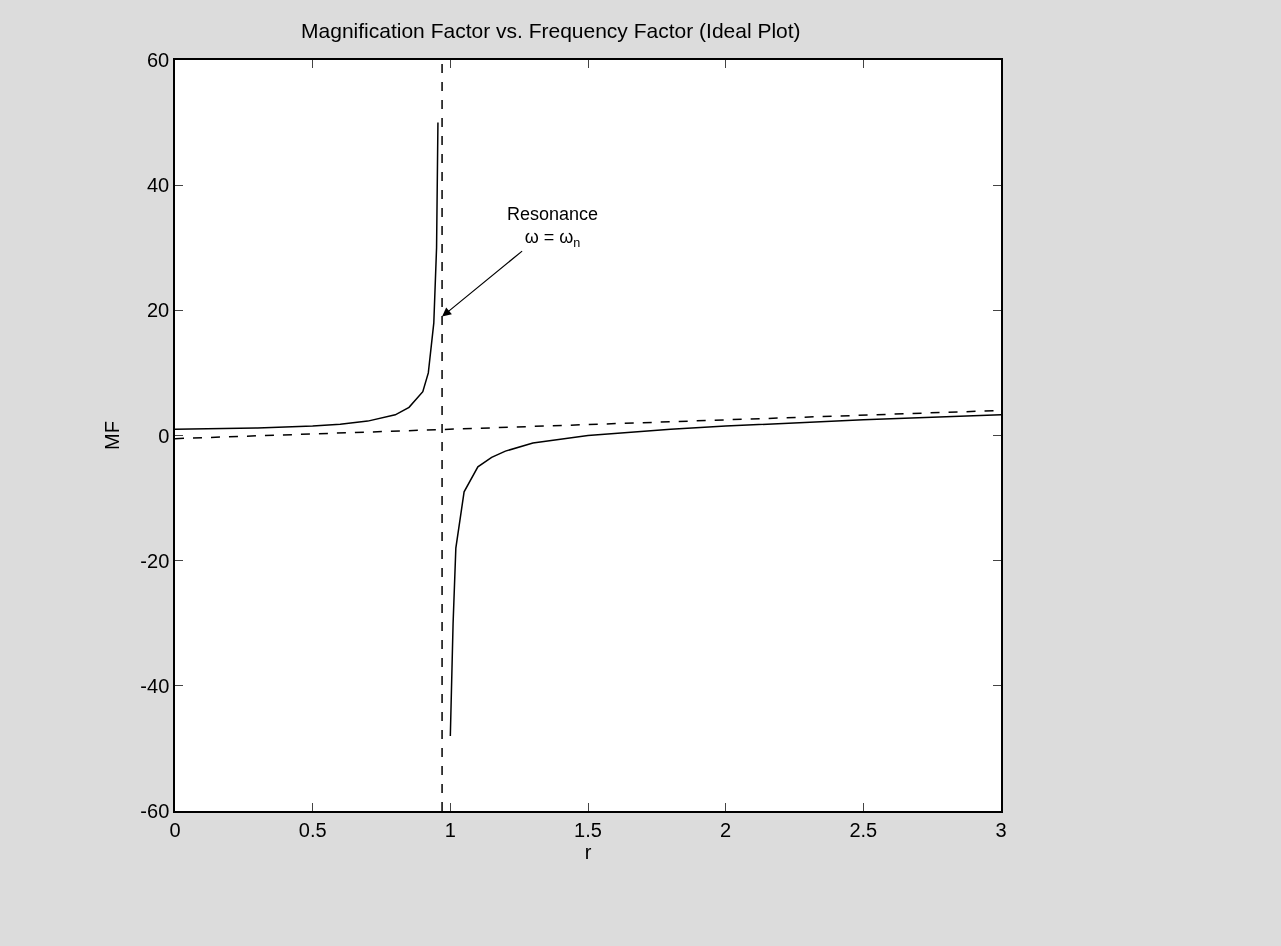 Image resolution: width=1281 pixels, height=946 pixels. Describe the element at coordinates (1001, 829) in the screenshot. I see `x-tick-label: 3` at that location.